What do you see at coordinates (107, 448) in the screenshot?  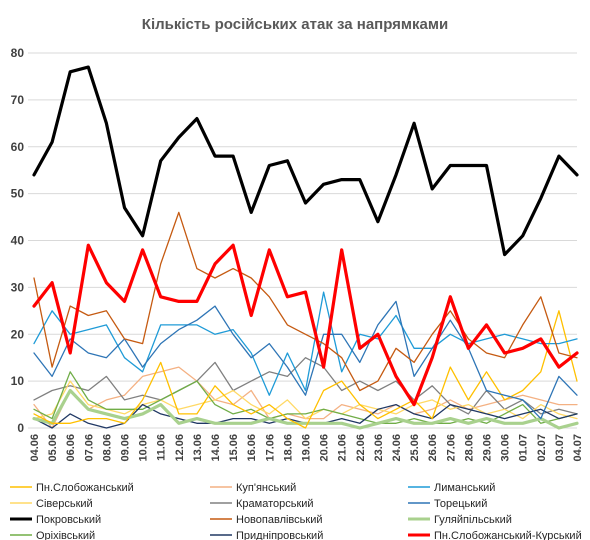 I see `x-tick-label: 08.06` at bounding box center [107, 448].